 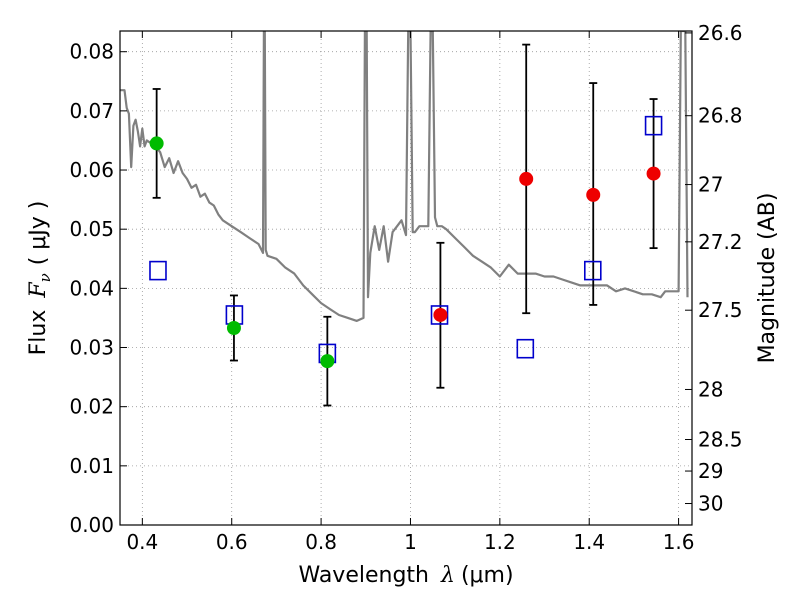 What do you see at coordinates (91, 348) in the screenshot?
I see `y-tick-label: 0.03` at bounding box center [91, 348].